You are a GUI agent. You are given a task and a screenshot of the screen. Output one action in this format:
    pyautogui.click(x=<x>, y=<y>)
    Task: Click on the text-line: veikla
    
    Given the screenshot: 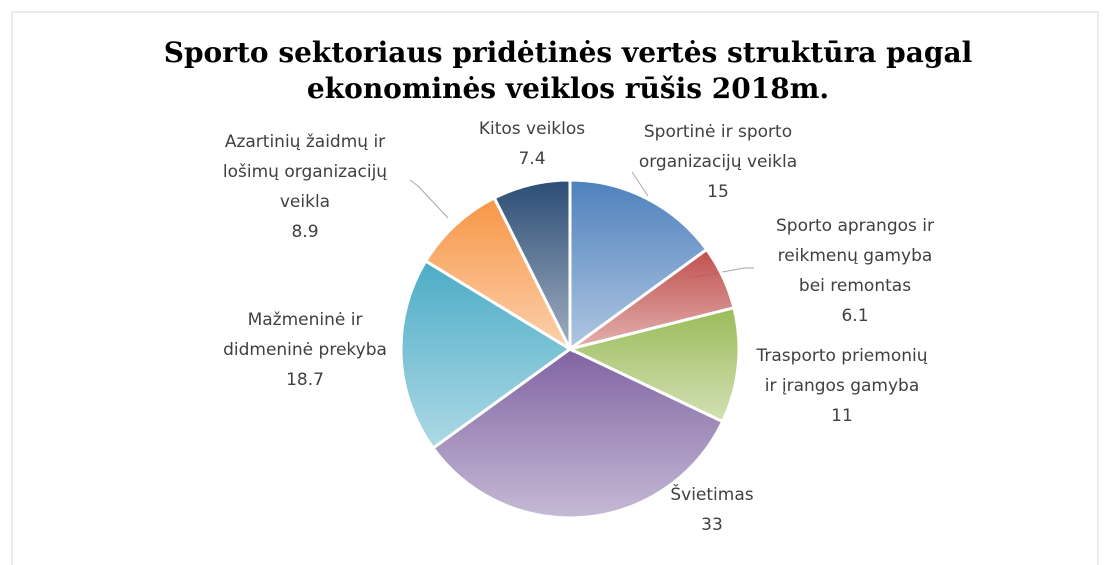 What is the action you would take?
    pyautogui.click(x=305, y=202)
    